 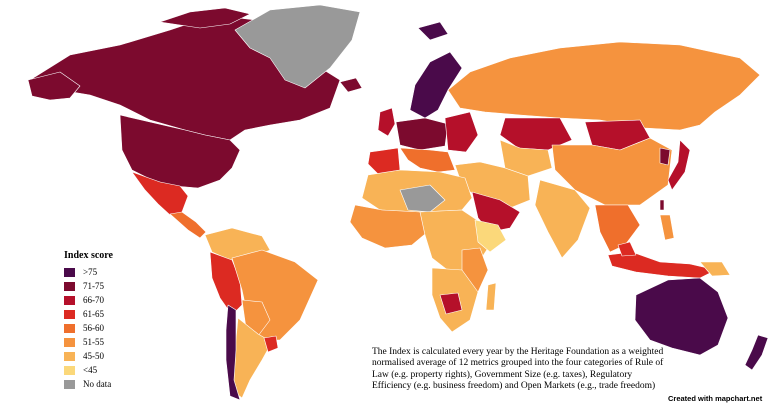 I want to click on legend-label: >75, so click(x=90, y=272).